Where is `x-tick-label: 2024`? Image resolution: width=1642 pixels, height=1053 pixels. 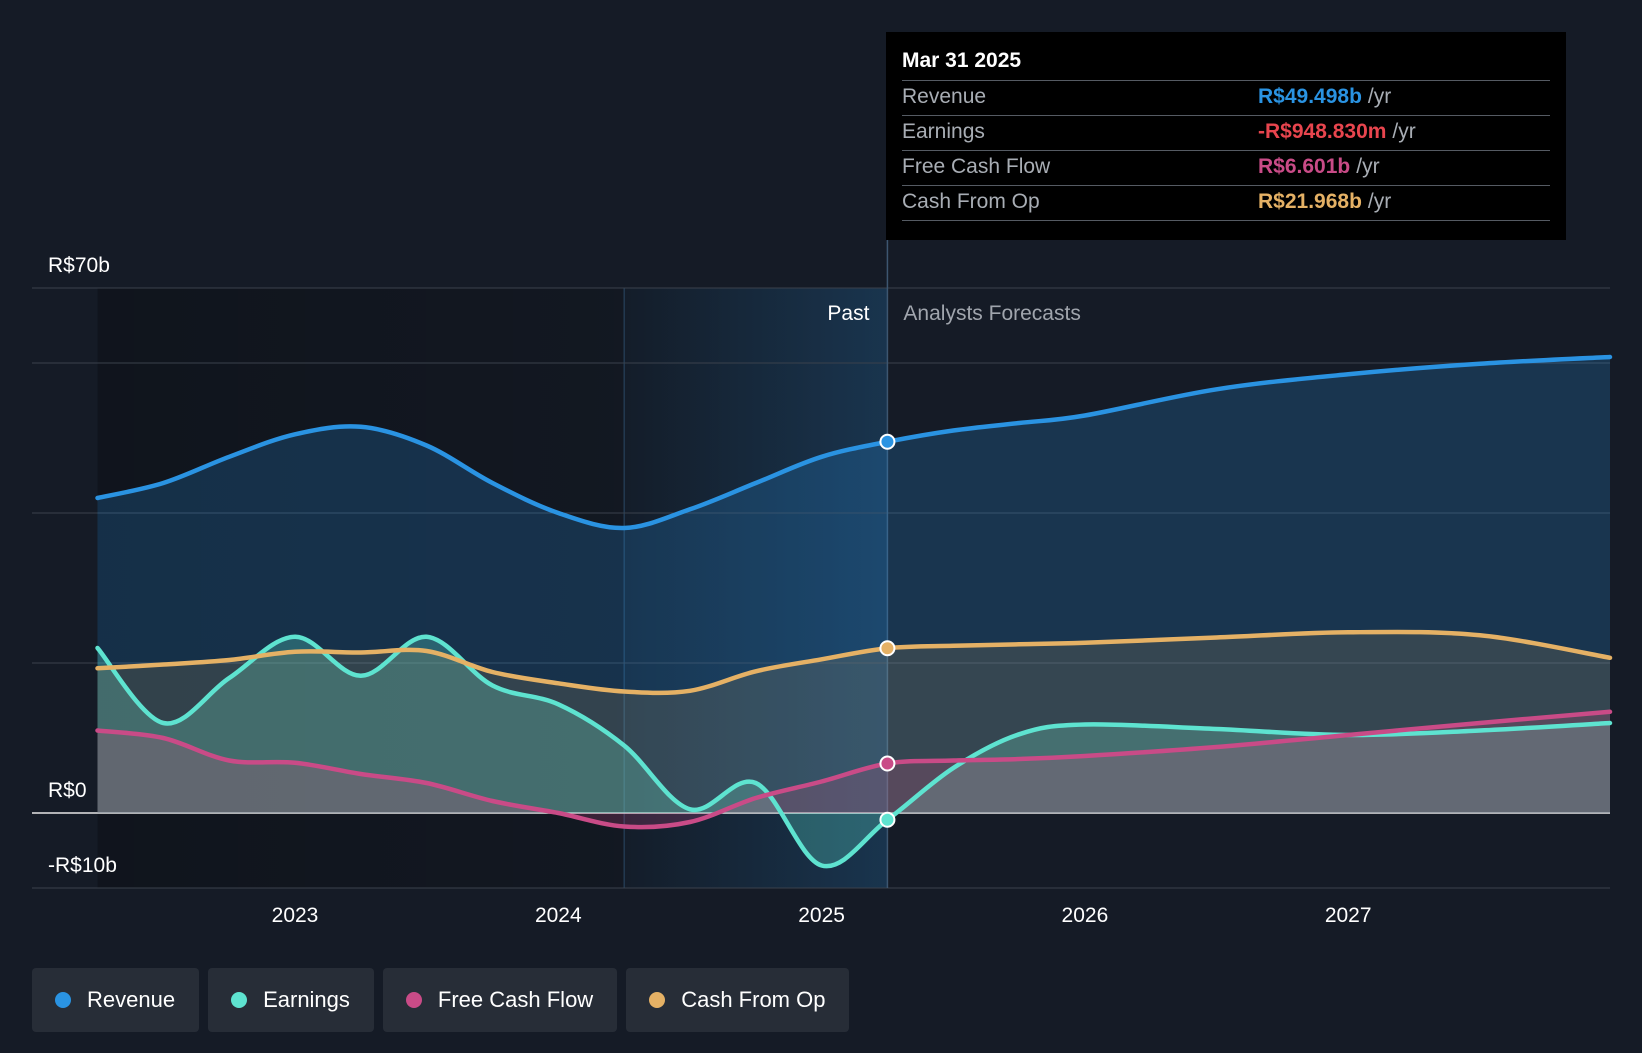
x-tick-label: 2024 is located at coordinates (558, 915).